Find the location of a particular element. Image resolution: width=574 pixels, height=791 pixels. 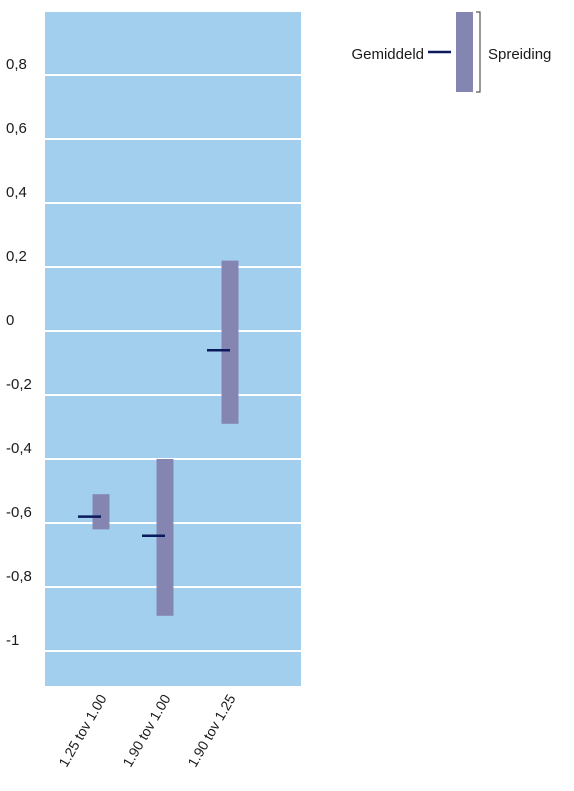

y-tick-label: -0,2 is located at coordinates (19, 384).